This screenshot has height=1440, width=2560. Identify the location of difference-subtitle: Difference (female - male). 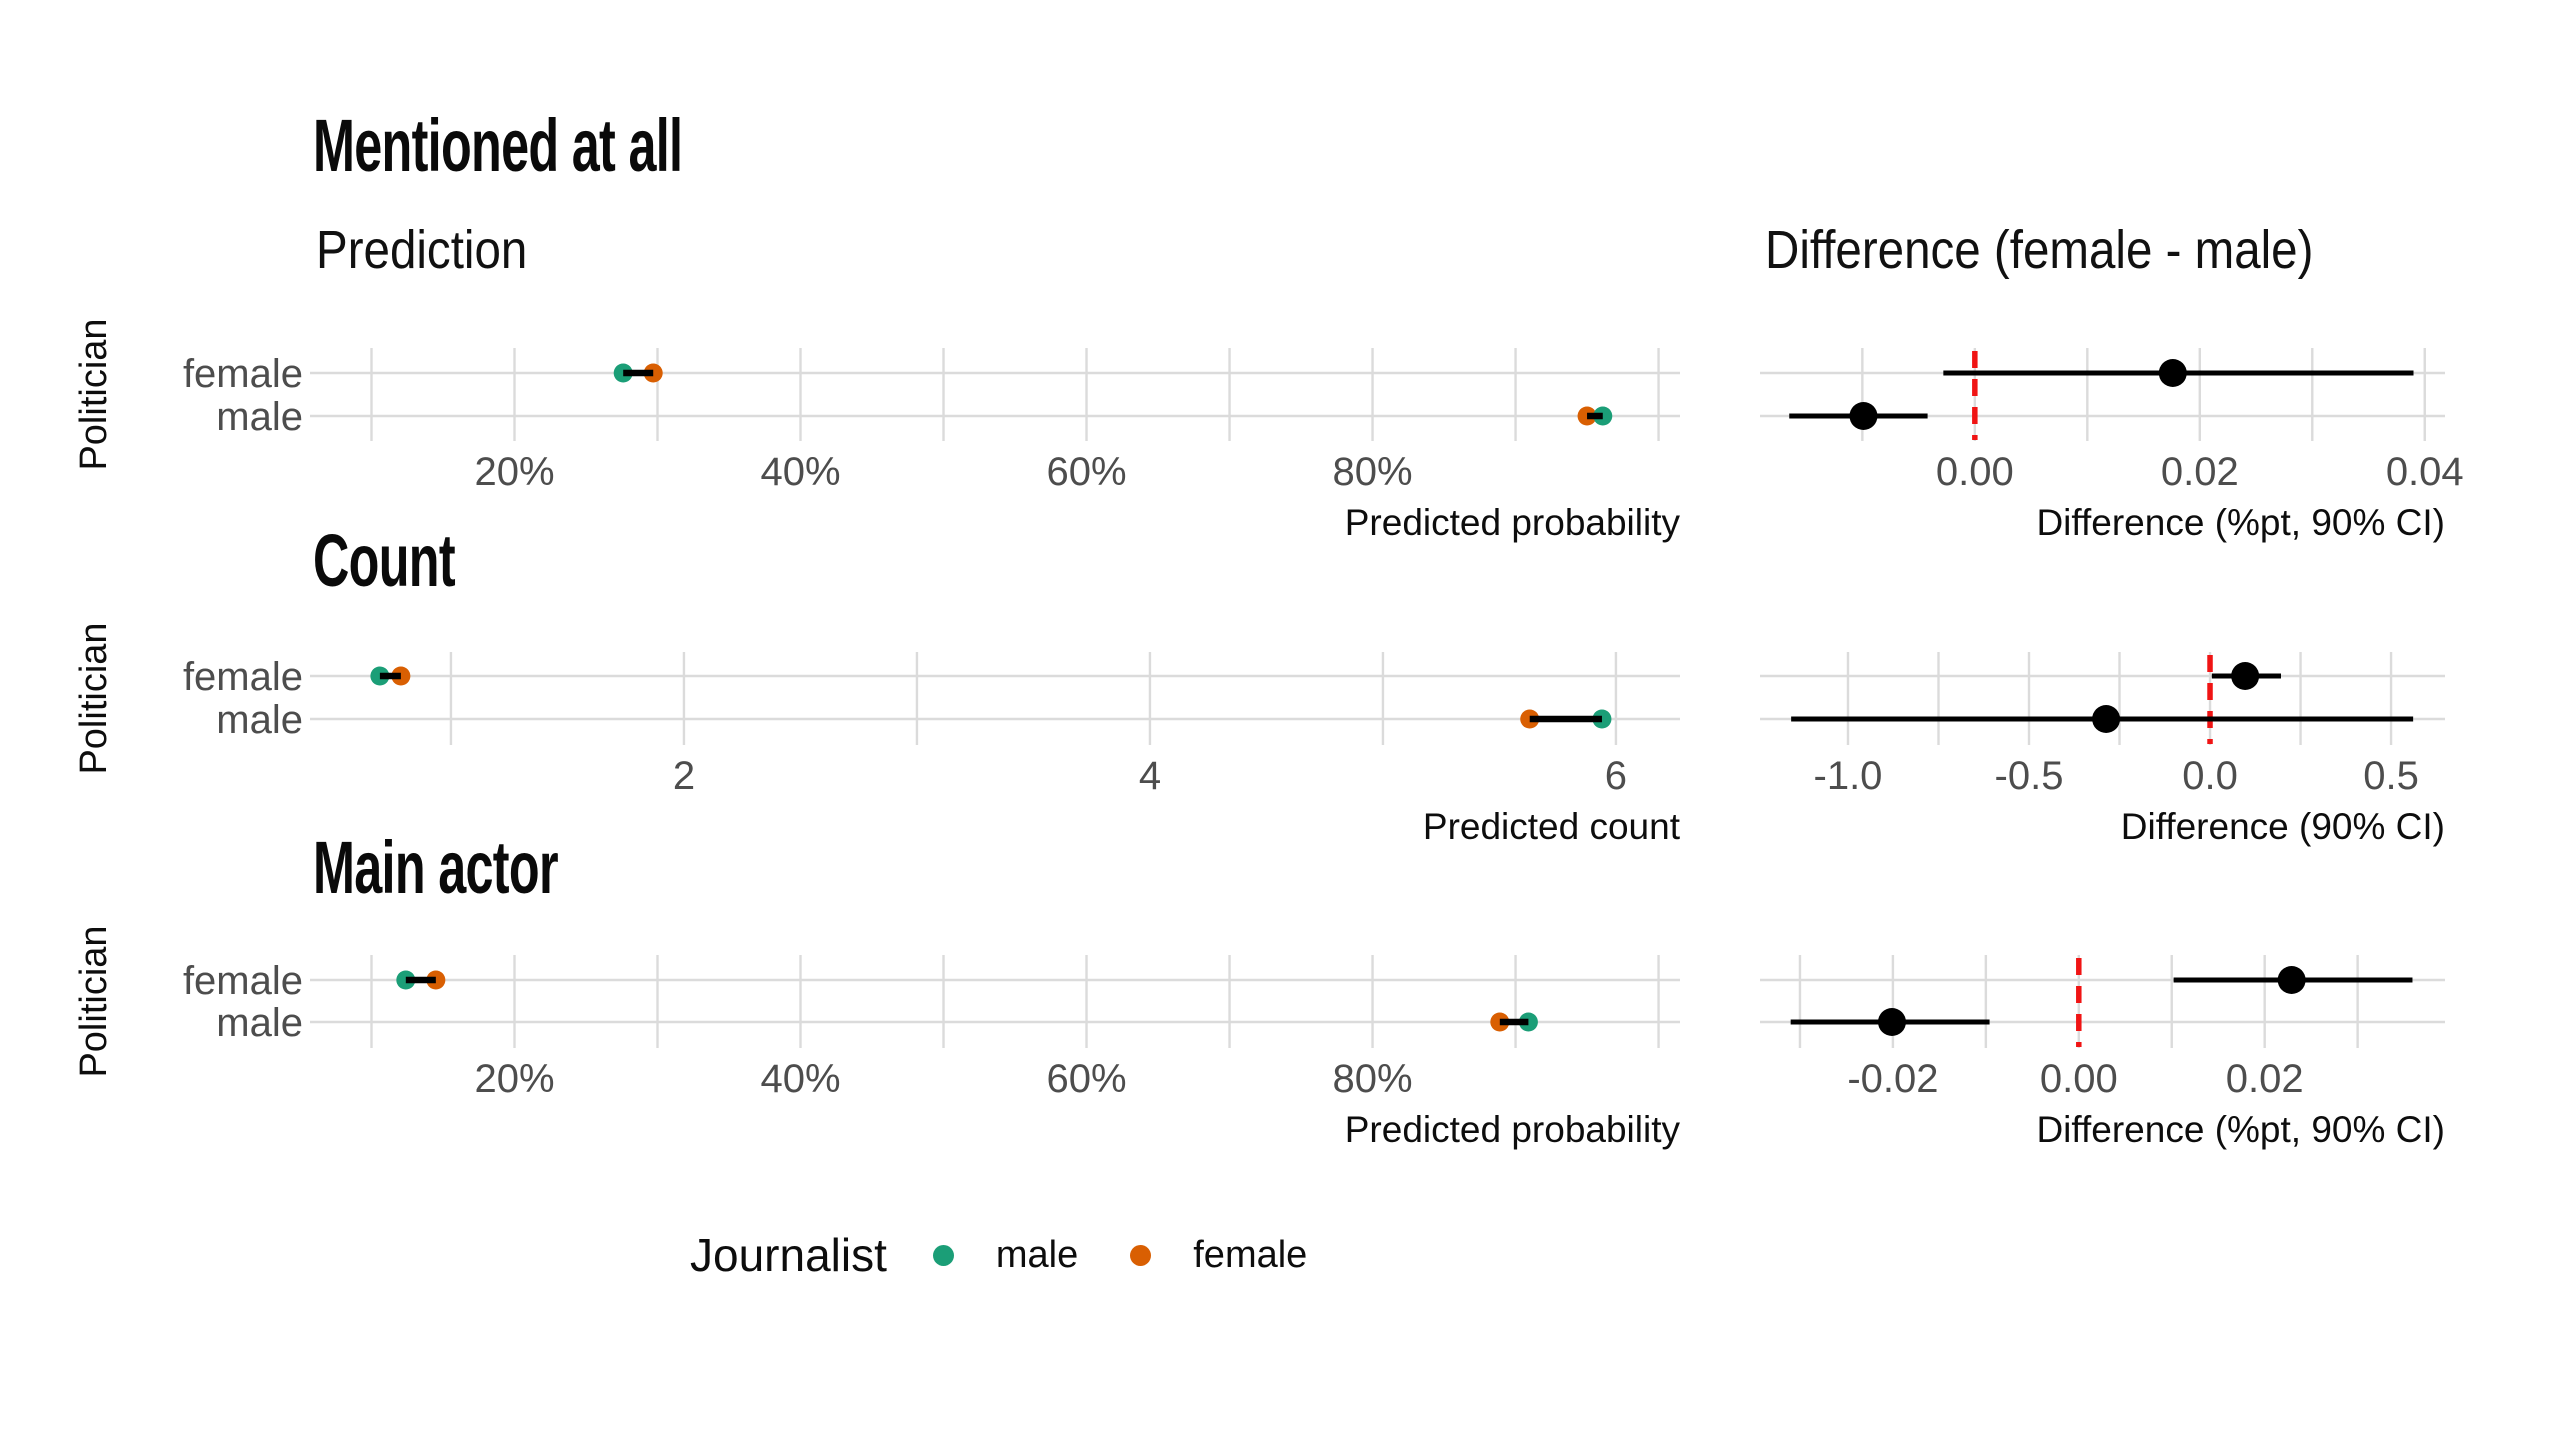
(2039, 250).